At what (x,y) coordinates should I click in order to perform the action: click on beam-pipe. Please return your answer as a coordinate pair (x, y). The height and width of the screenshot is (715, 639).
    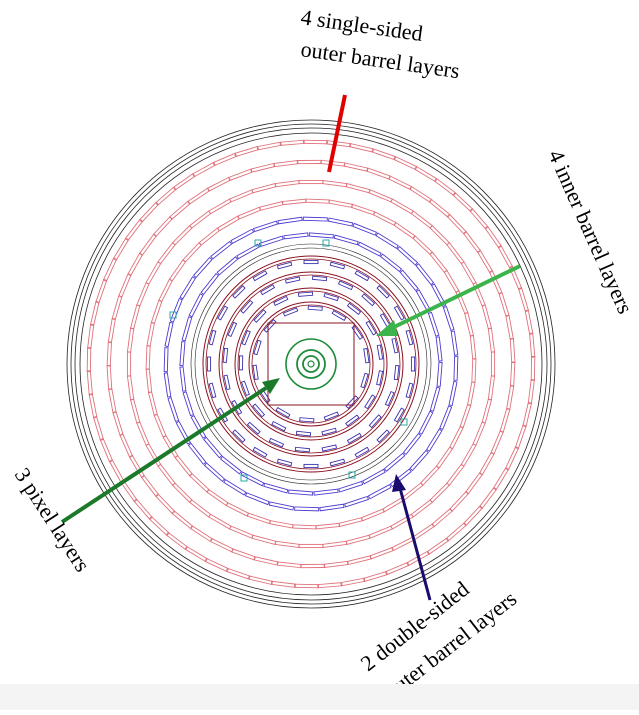
    Looking at the image, I should click on (311, 364).